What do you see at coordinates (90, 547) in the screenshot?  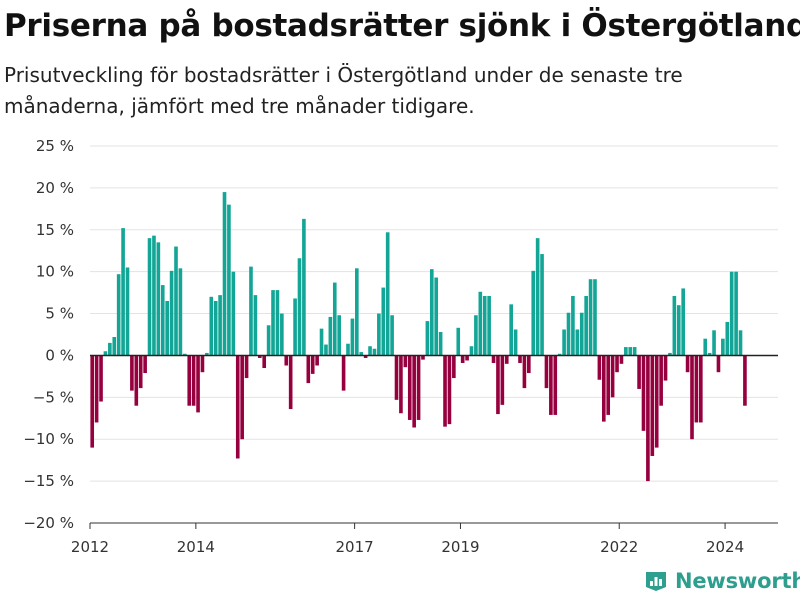 I see `x-tick-label: 2012` at bounding box center [90, 547].